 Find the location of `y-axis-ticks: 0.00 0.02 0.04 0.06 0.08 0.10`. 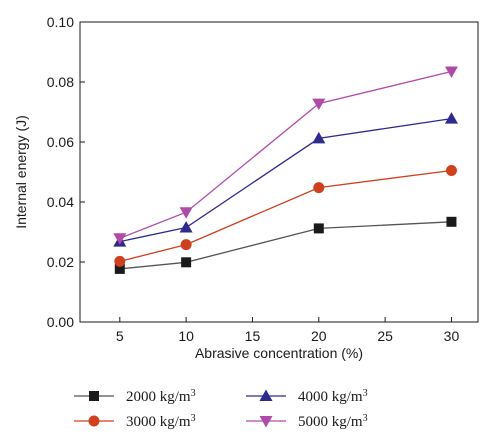

y-axis-ticks: 0.00 0.02 0.04 0.06 0.08 0.10 is located at coordinates (66, 172).